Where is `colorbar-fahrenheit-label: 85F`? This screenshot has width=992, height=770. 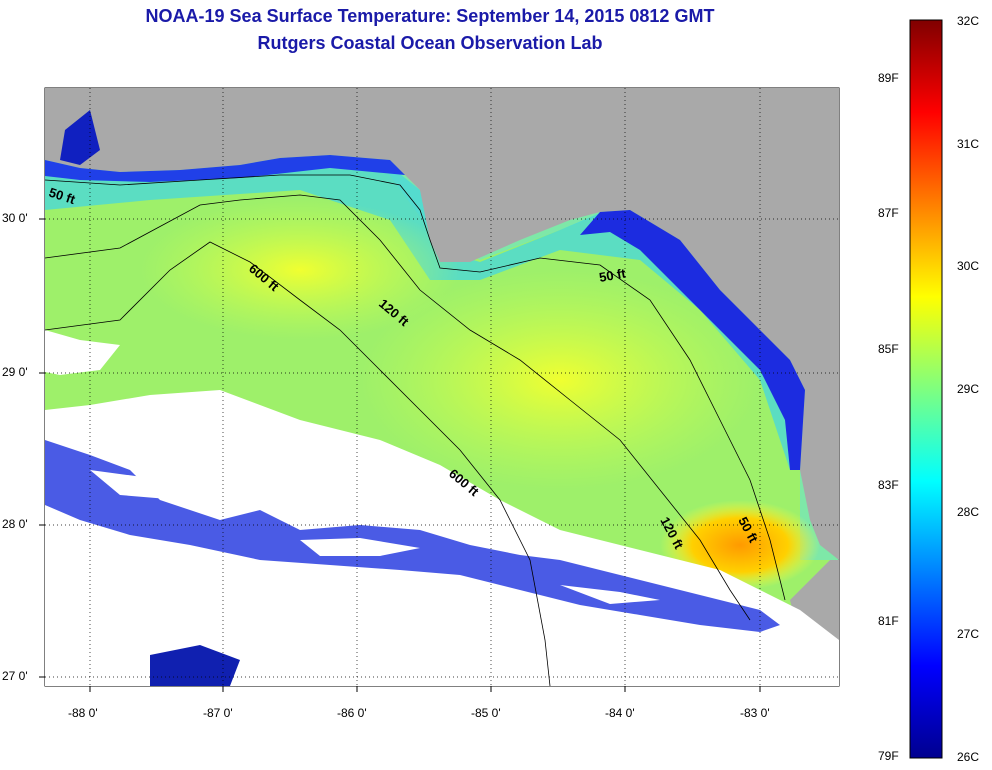 colorbar-fahrenheit-label: 85F is located at coordinates (888, 349).